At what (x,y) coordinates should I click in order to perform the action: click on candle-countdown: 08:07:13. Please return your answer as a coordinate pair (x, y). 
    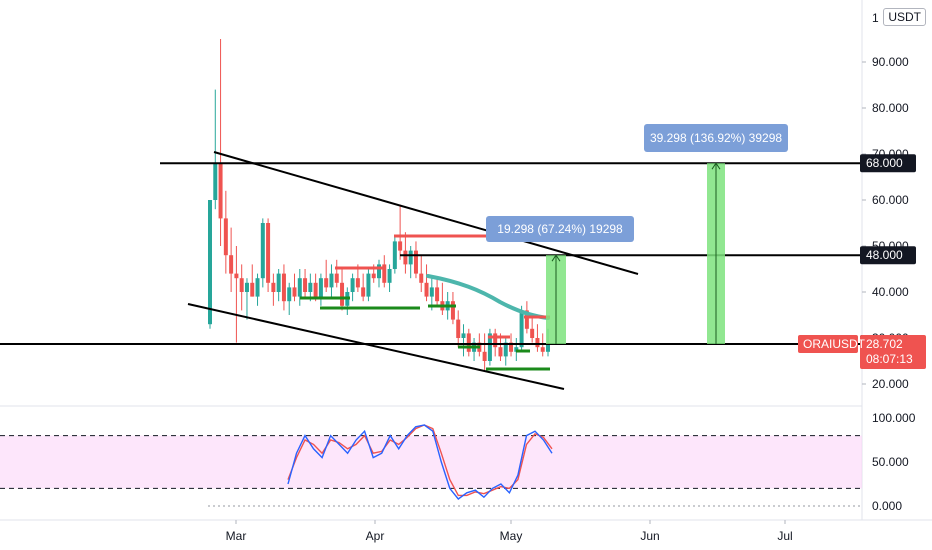
    Looking at the image, I should click on (889, 359).